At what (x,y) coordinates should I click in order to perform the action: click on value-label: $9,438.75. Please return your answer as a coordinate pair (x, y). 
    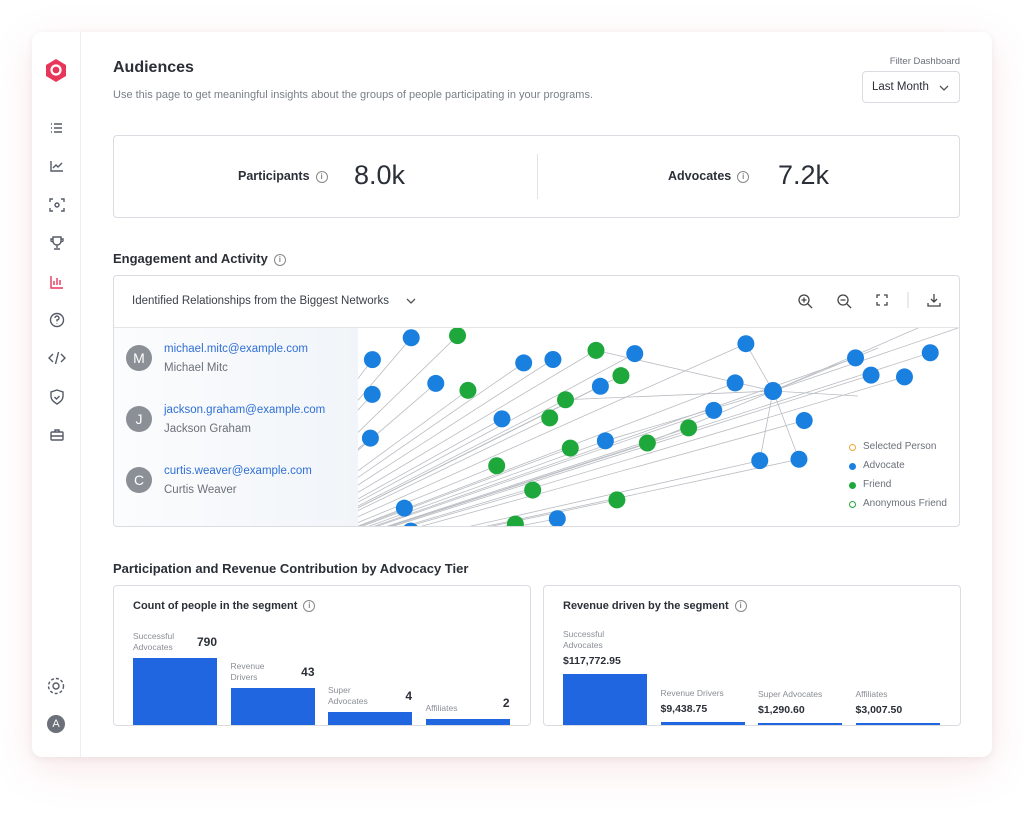
    Looking at the image, I should click on (684, 708).